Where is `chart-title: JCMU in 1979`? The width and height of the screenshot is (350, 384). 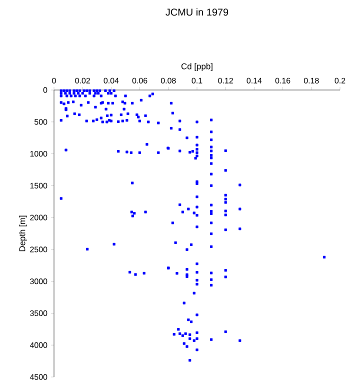
chart-title: JCMU in 1979 is located at coordinates (197, 12).